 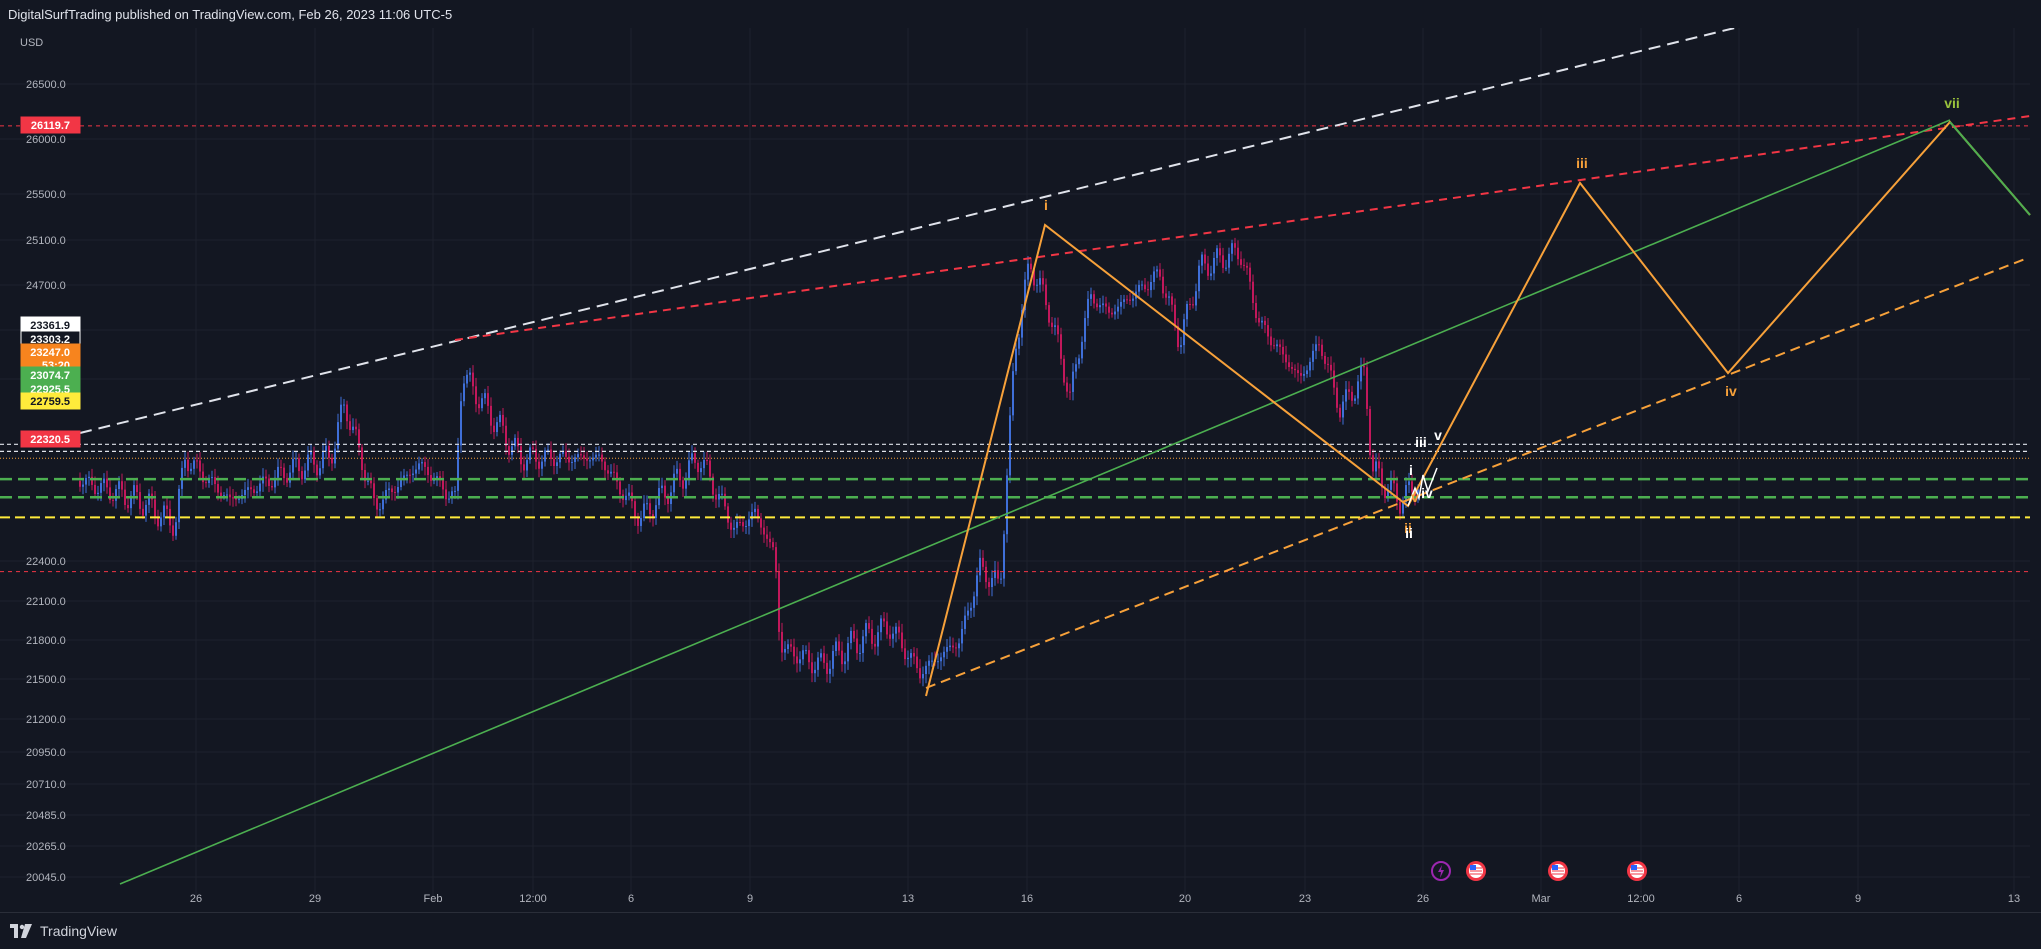 I want to click on tradingview-brand: TradingView, so click(x=63, y=931).